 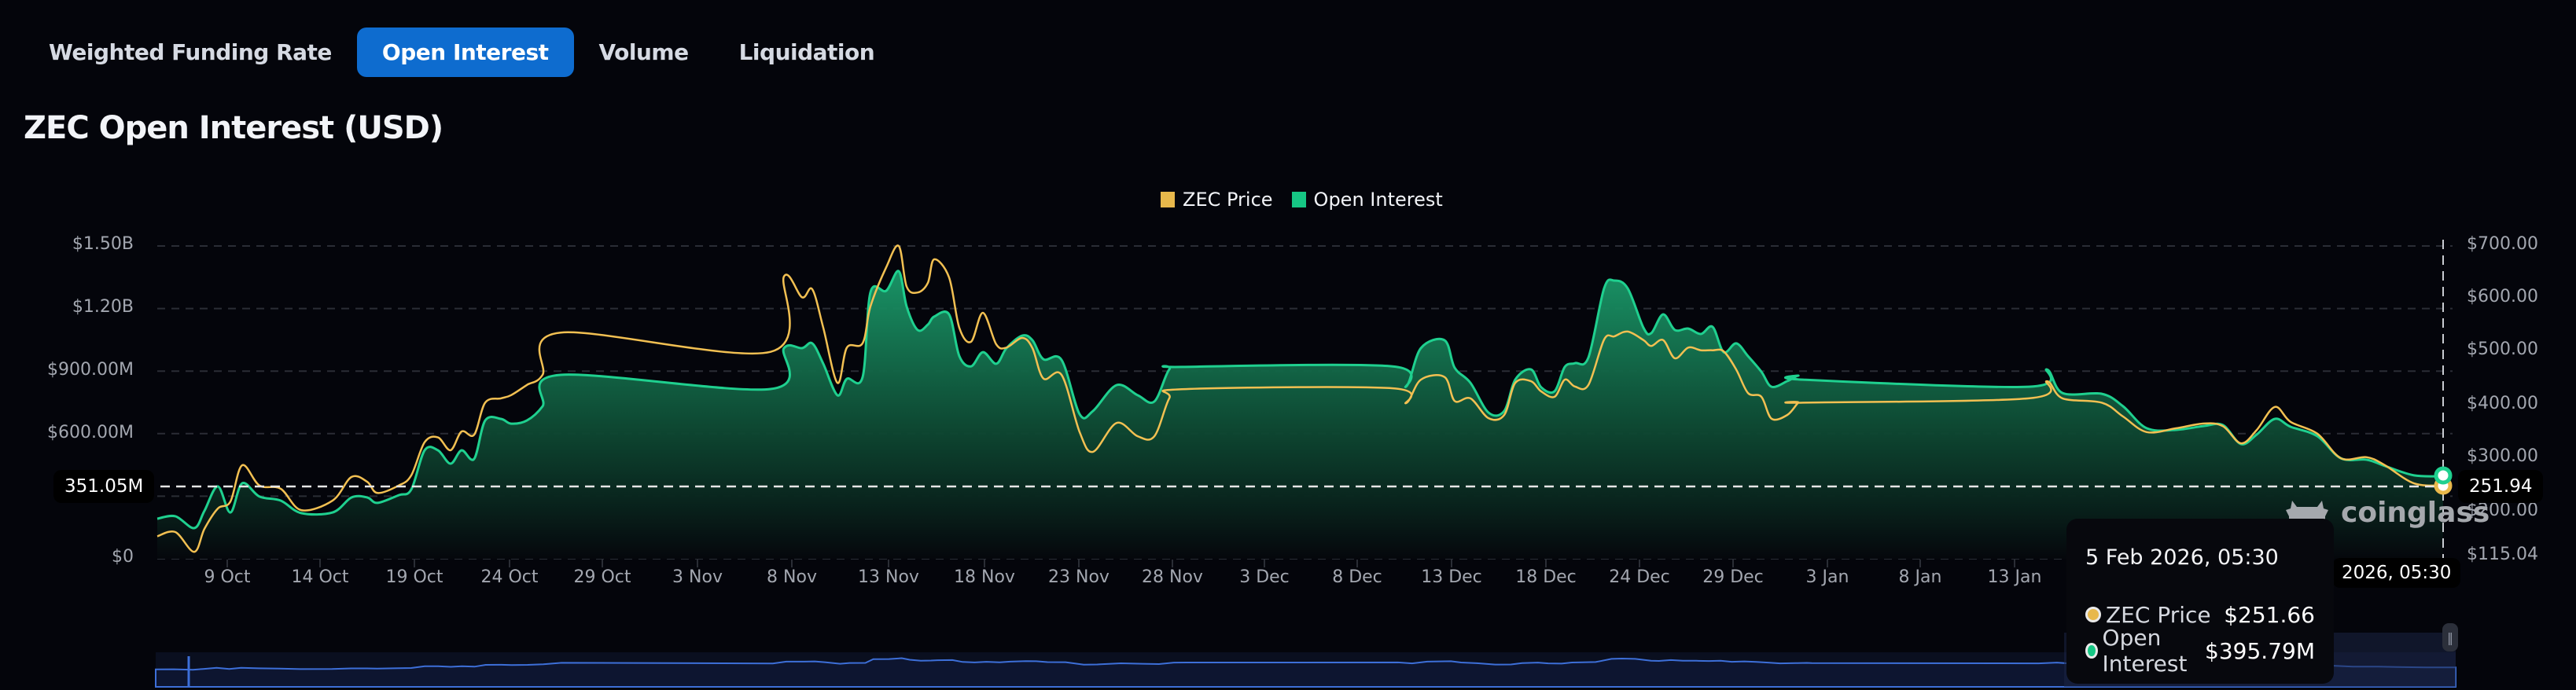 I want to click on x-axis-tick-label: 9 Oct, so click(x=227, y=577).